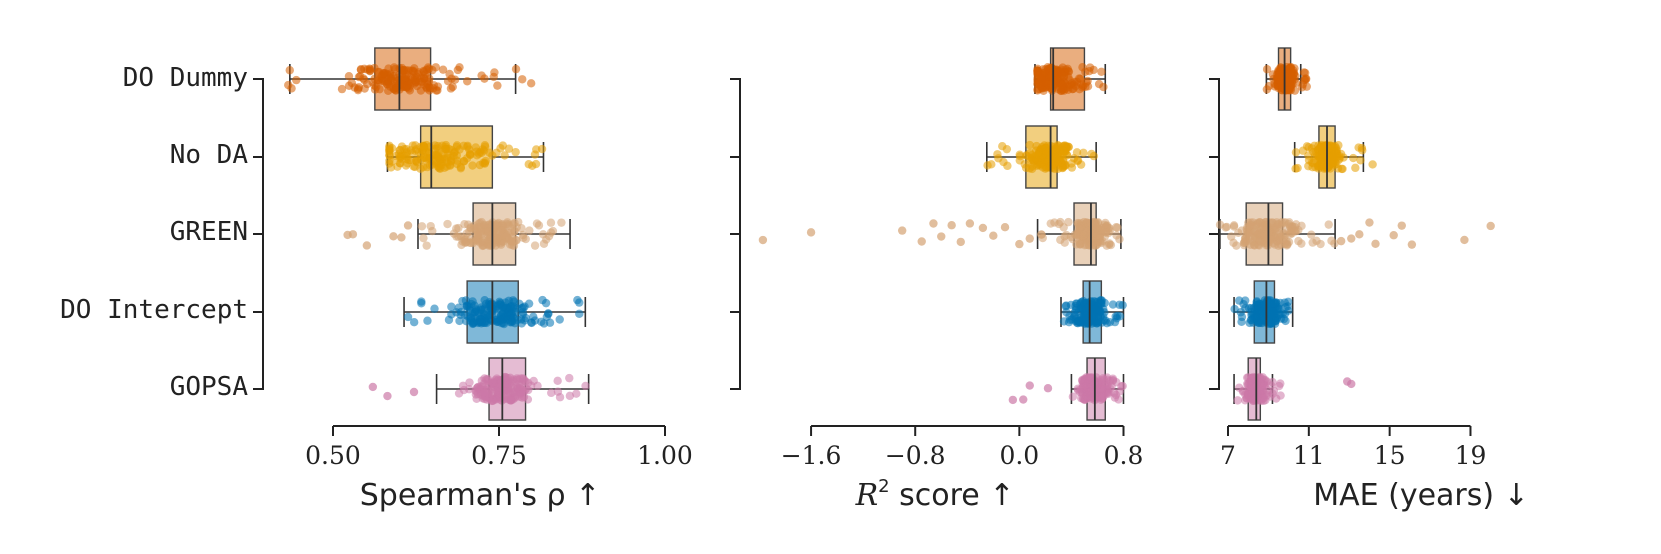 The image size is (1661, 554). Describe the element at coordinates (209, 387) in the screenshot. I see `category-label-gopsa: GOPSA` at that location.